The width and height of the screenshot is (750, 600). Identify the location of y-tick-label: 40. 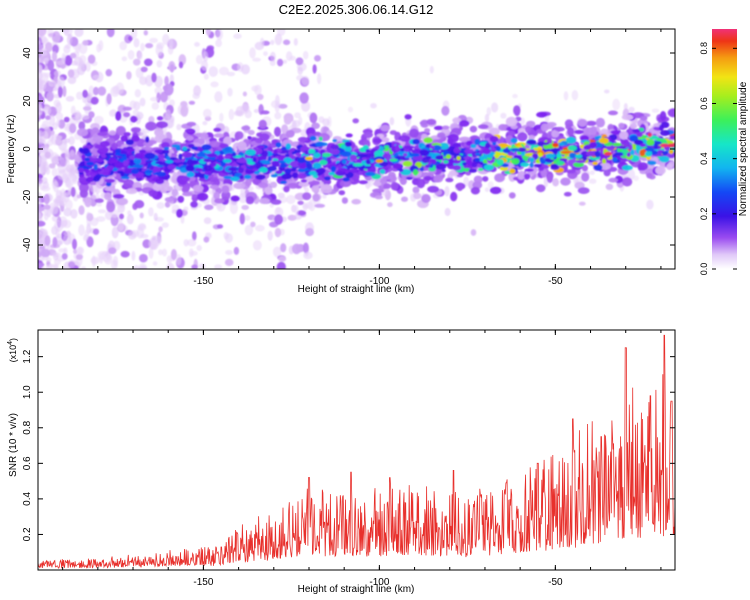
(27, 53).